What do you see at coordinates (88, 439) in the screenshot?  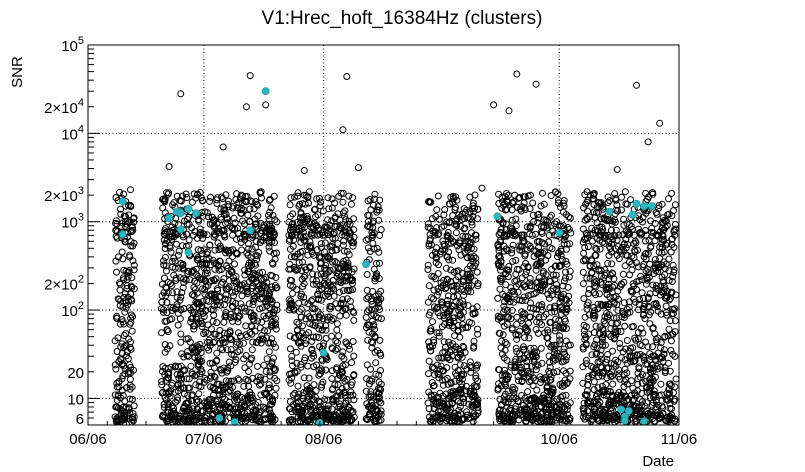 I see `x-tick-label: 06/06` at bounding box center [88, 439].